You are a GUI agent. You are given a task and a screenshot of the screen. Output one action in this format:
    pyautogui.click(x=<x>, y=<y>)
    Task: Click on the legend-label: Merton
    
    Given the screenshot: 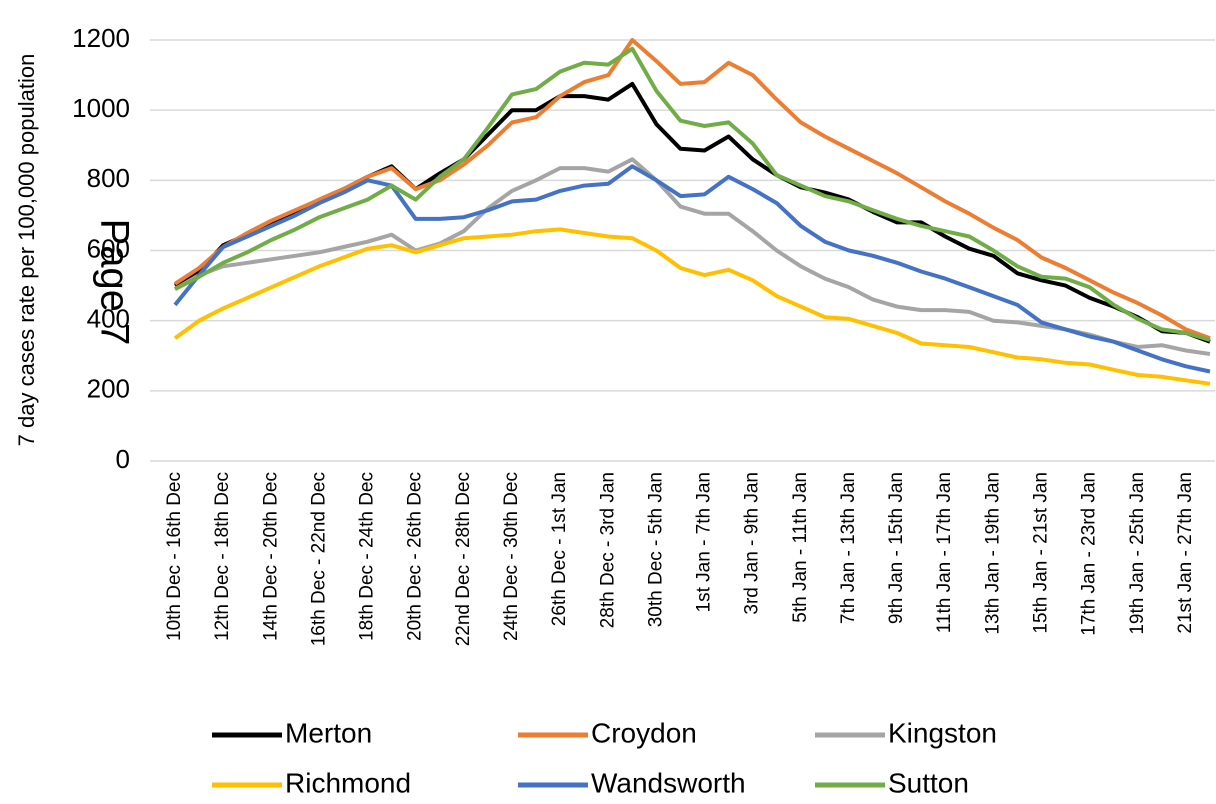 What is the action you would take?
    pyautogui.click(x=328, y=732)
    